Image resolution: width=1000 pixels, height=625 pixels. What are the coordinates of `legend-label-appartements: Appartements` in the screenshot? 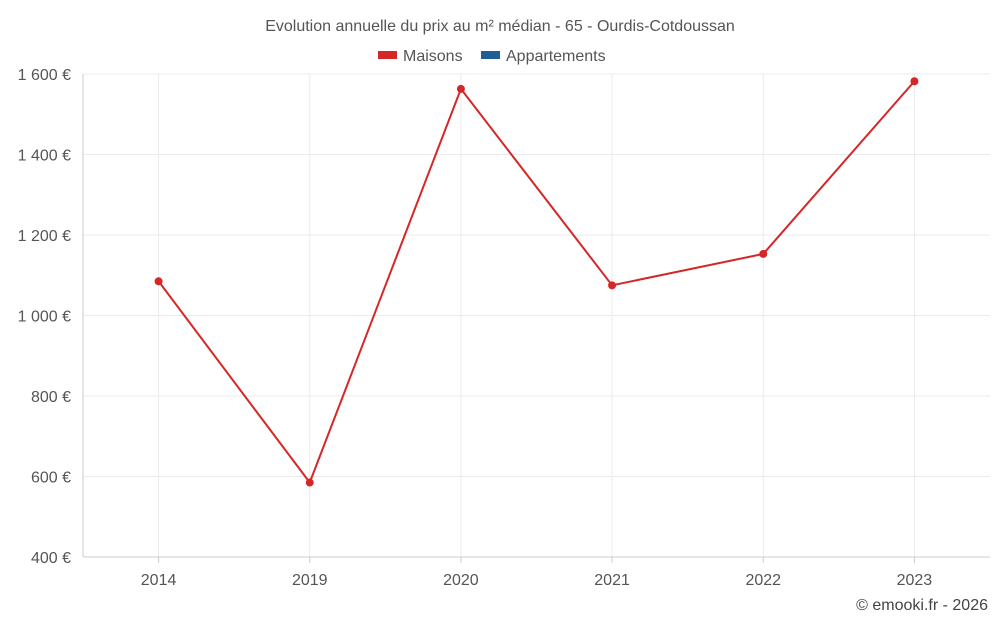 It's located at (556, 56).